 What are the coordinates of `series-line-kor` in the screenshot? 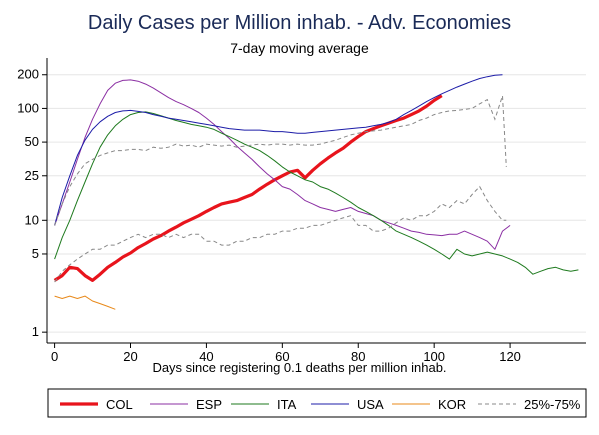 It's located at (85, 302).